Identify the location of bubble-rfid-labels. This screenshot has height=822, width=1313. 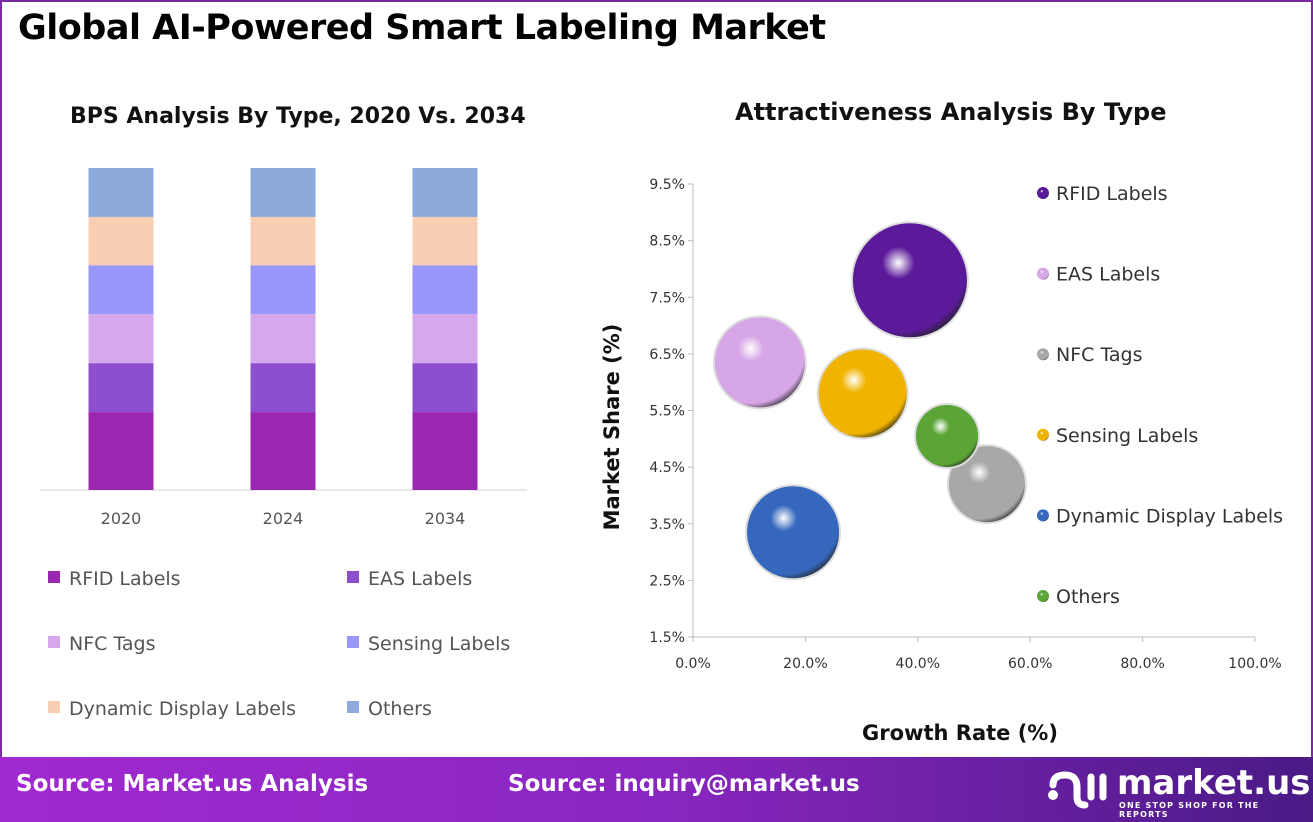
(909, 280).